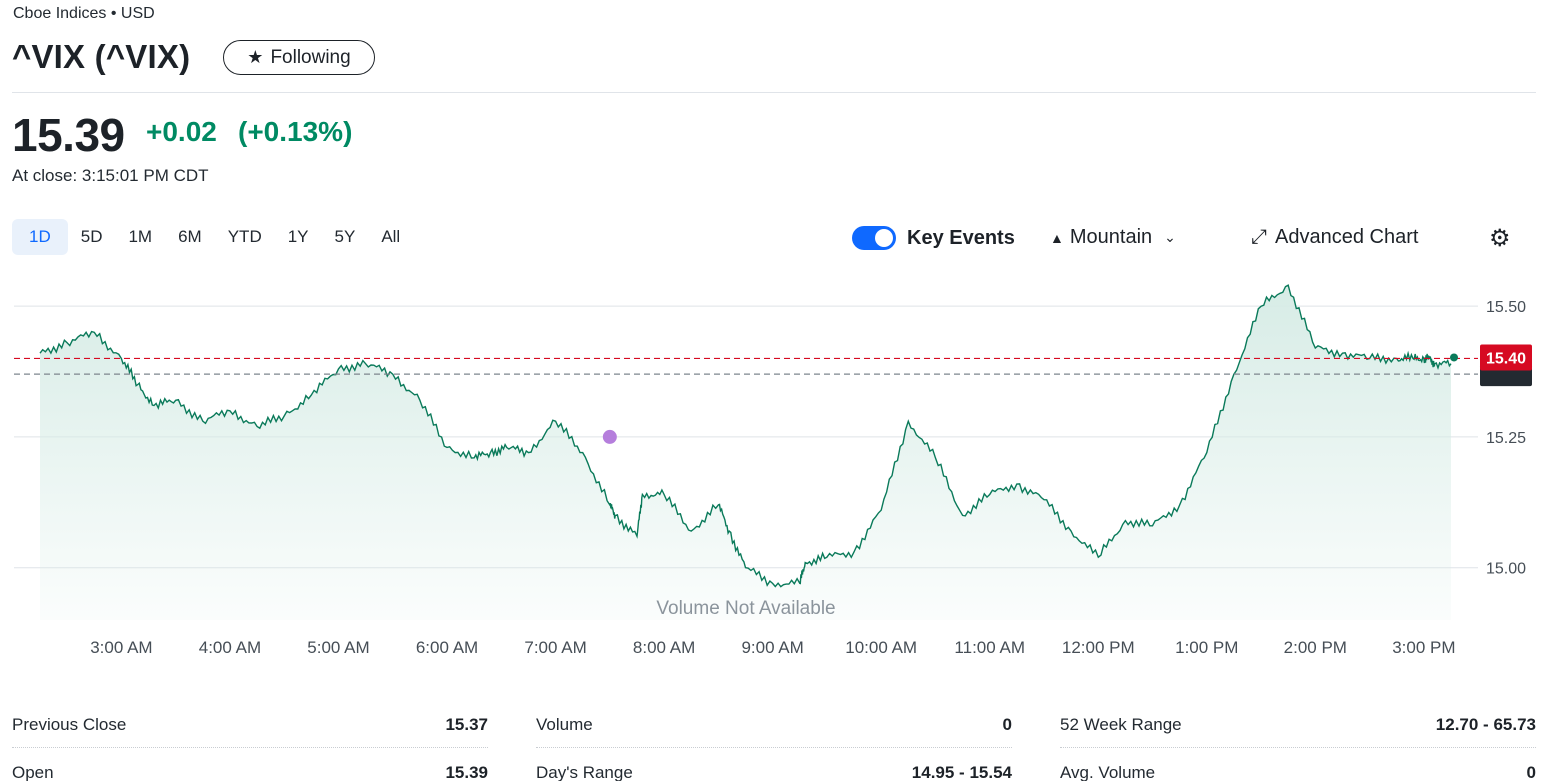 This screenshot has height=781, width=1544. Describe the element at coordinates (774, 764) in the screenshot. I see `stat-row: Day's Range 14.95 - 15.54` at that location.